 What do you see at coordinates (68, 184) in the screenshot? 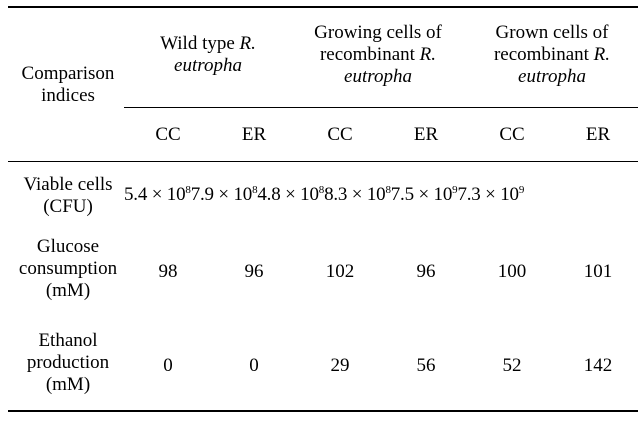
I see `row-label-line: Viable cells` at bounding box center [68, 184].